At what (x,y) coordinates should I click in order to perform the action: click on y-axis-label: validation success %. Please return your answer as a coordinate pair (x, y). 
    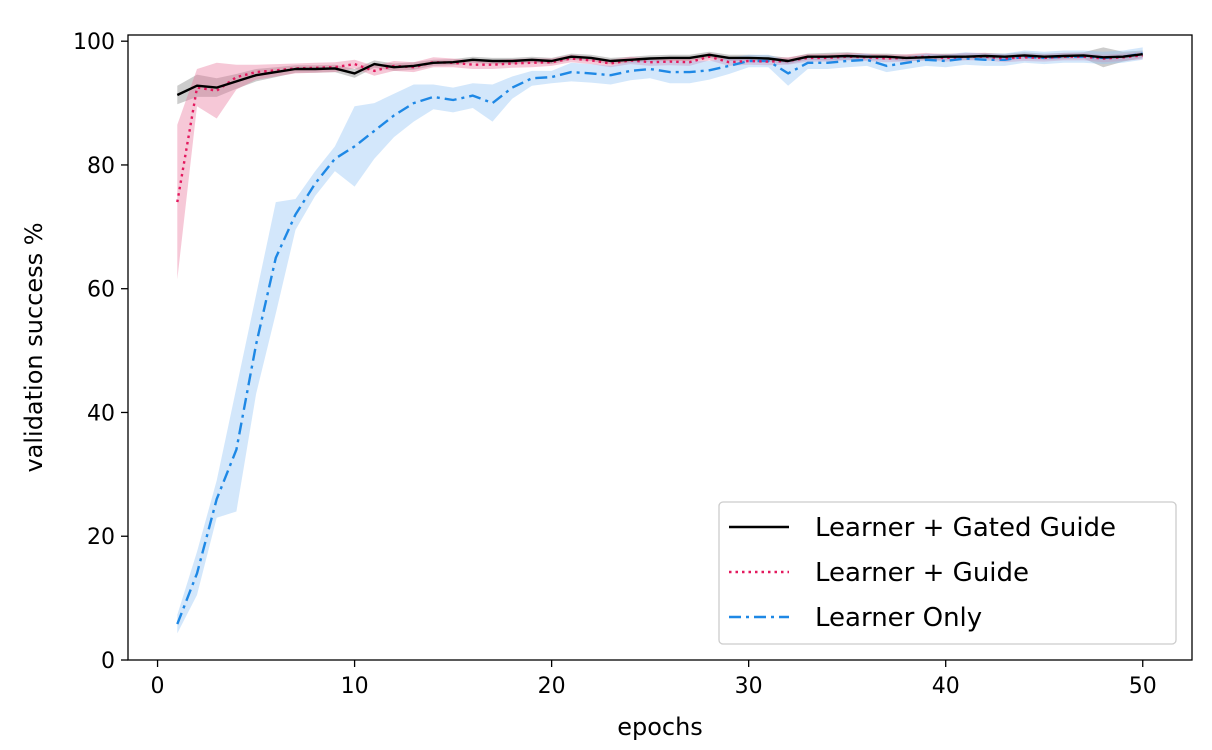
    Looking at the image, I should click on (34, 347).